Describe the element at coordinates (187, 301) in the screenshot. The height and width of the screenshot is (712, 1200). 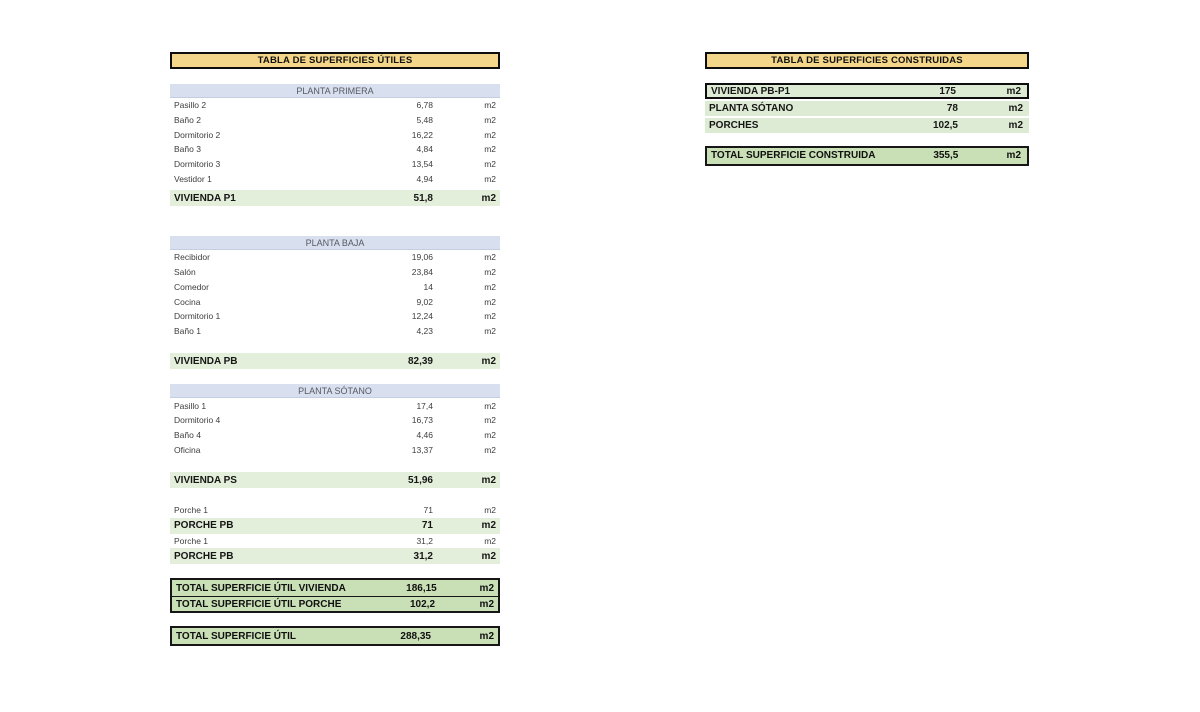
I see `row-label: Cocina` at that location.